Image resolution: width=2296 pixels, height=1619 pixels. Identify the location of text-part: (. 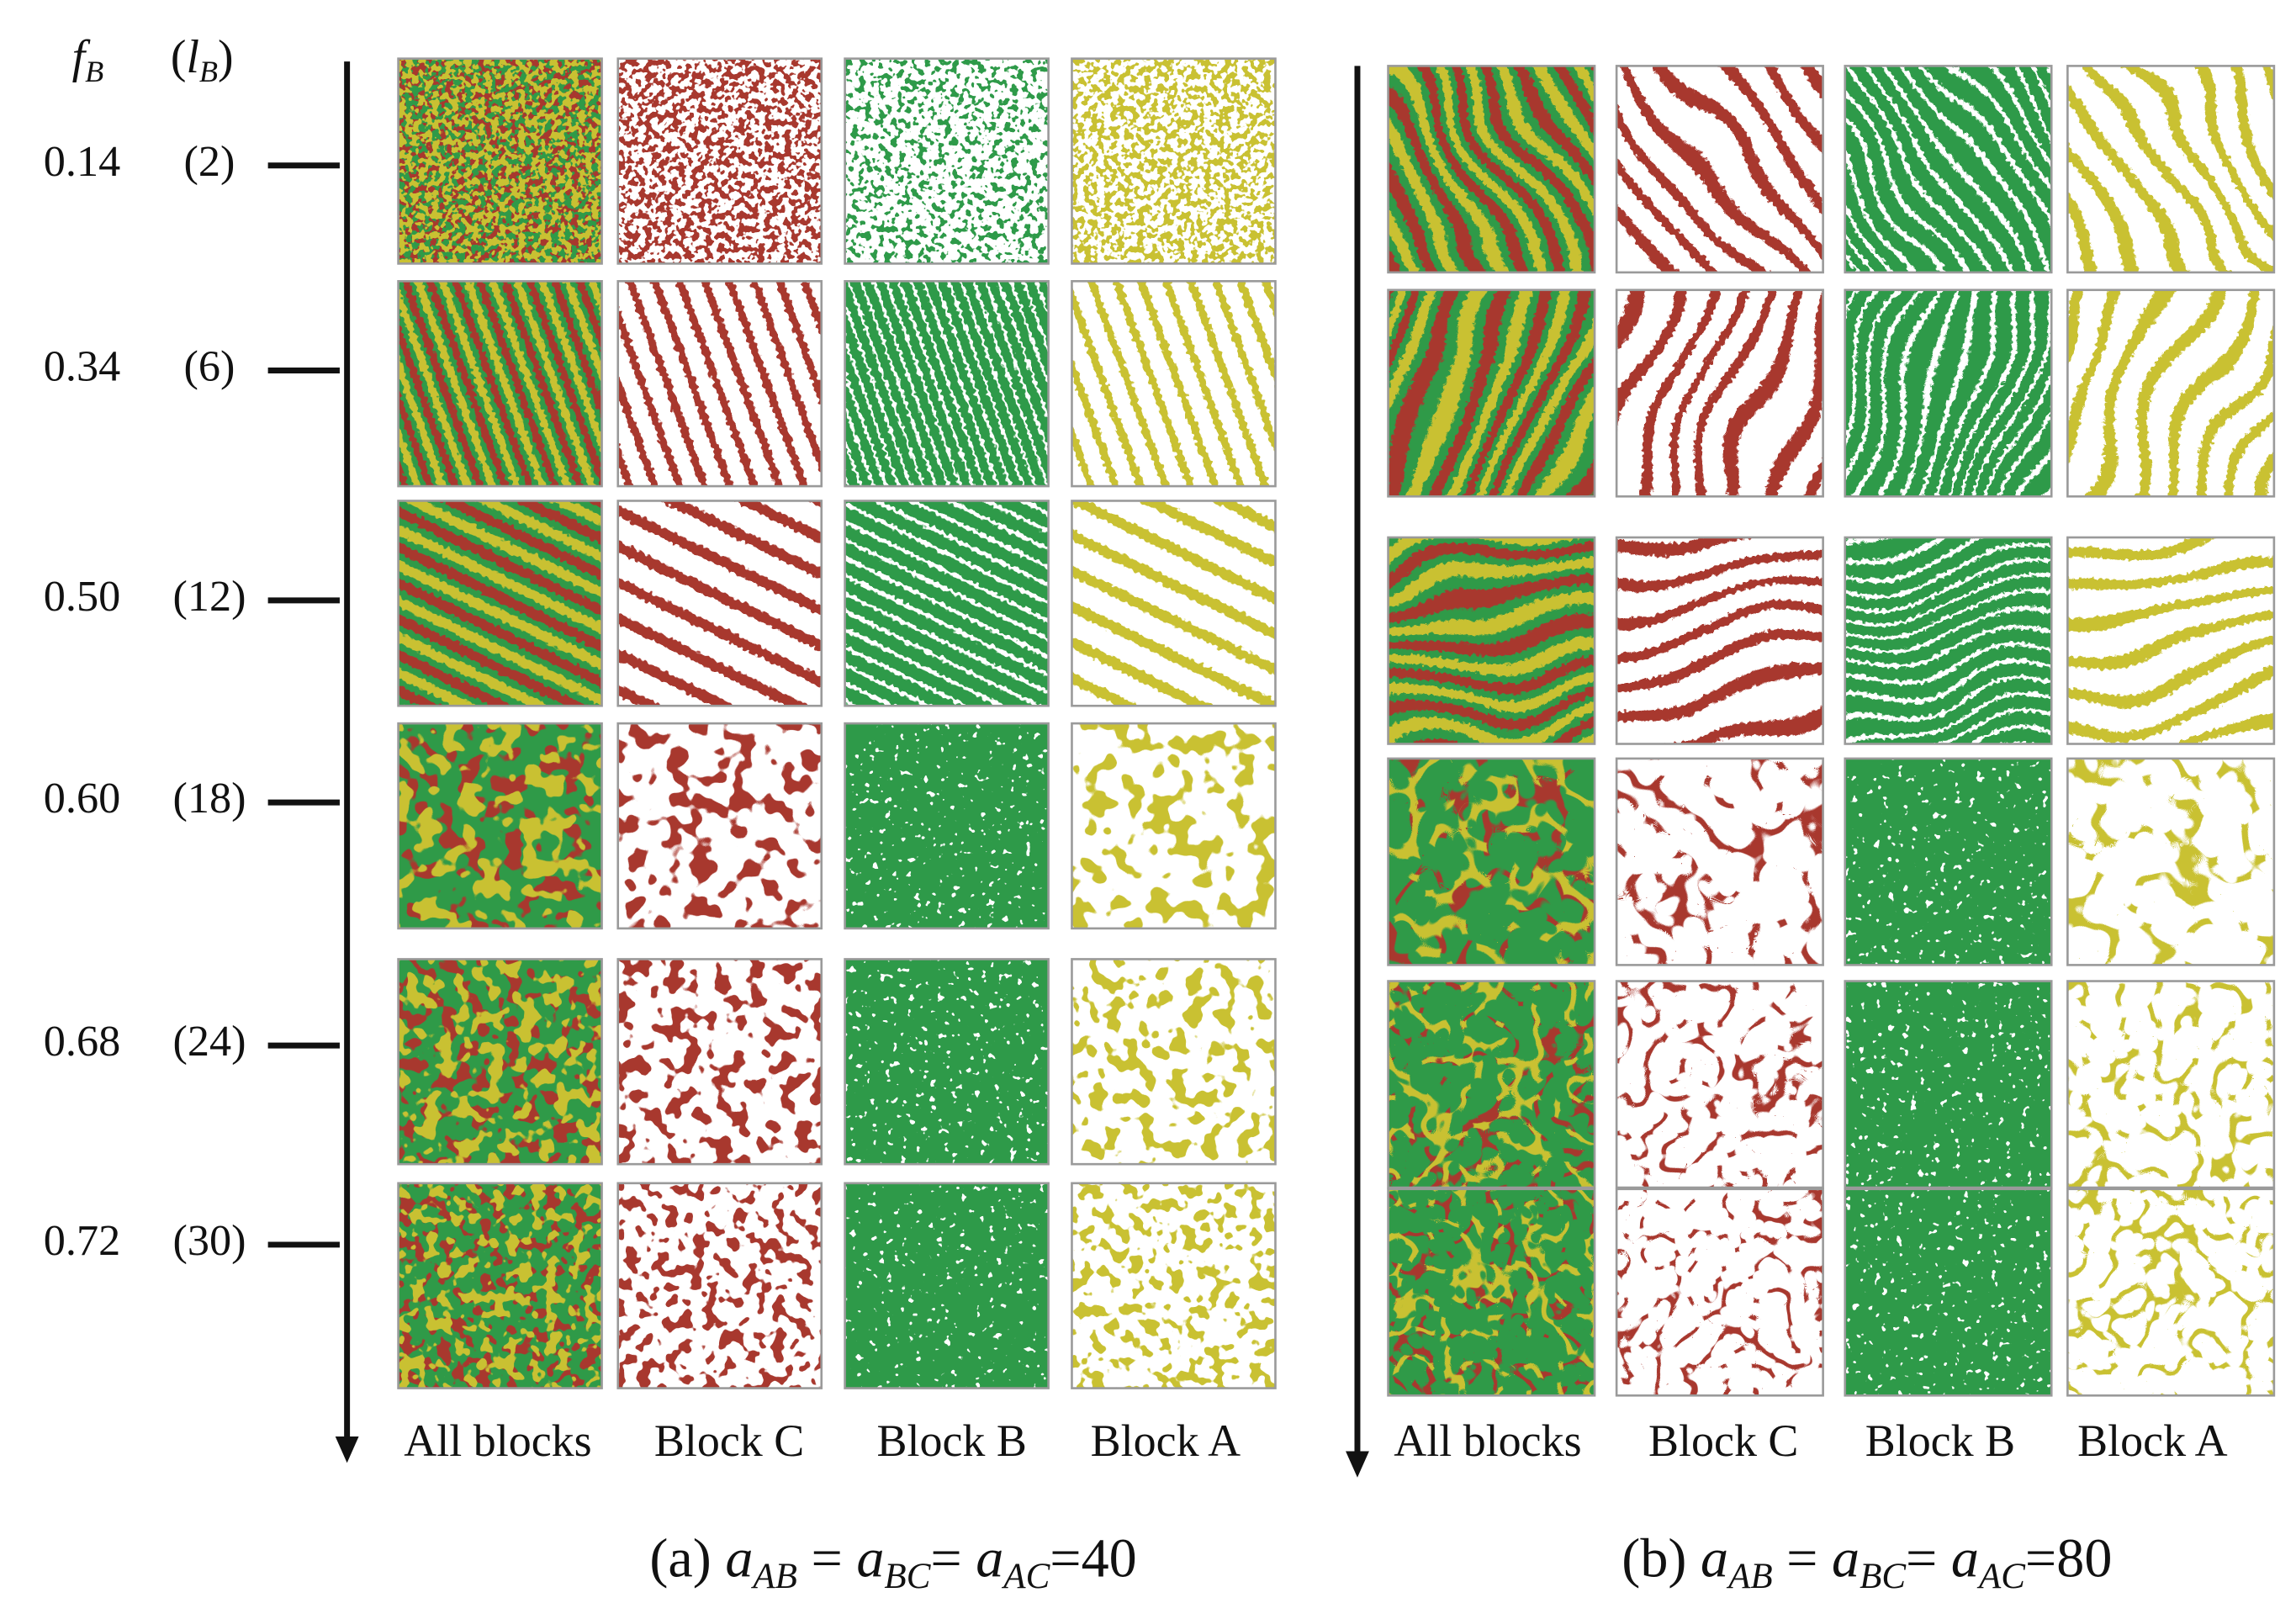
(179, 57).